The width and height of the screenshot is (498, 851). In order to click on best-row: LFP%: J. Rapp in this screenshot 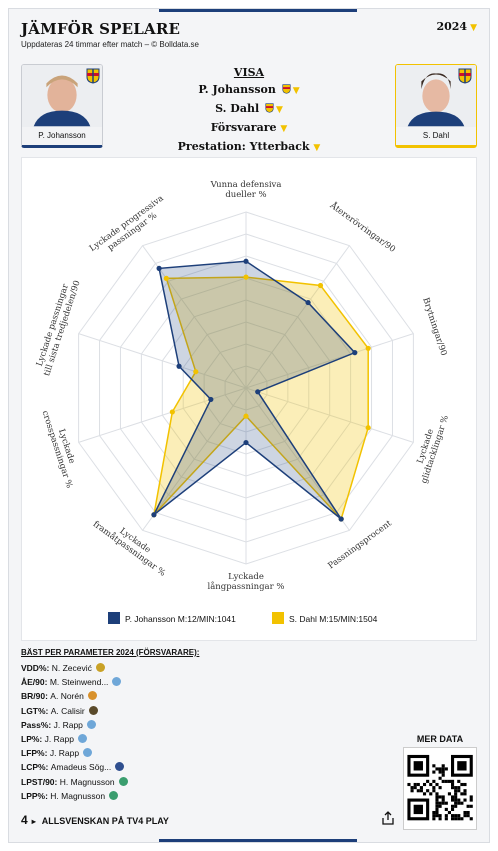, I will do `click(110, 753)`.